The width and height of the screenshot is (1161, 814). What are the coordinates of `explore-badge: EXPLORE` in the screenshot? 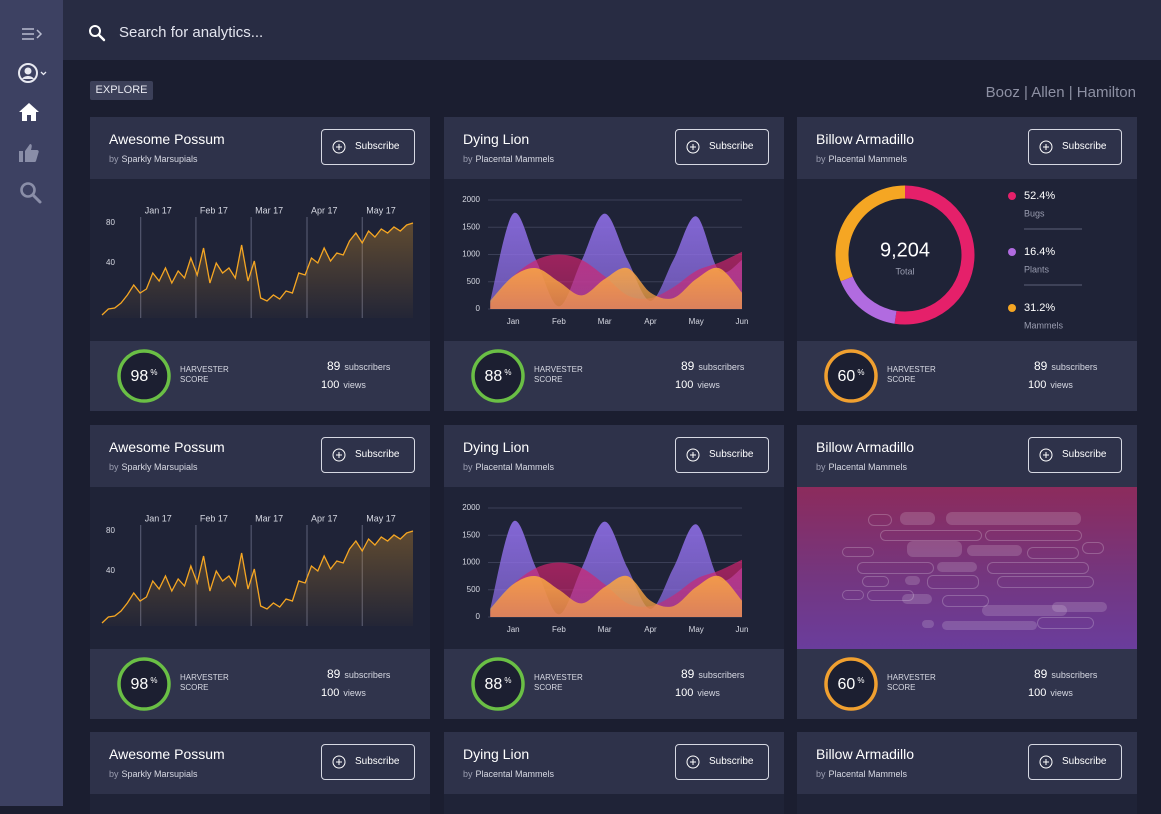 It's located at (121, 90).